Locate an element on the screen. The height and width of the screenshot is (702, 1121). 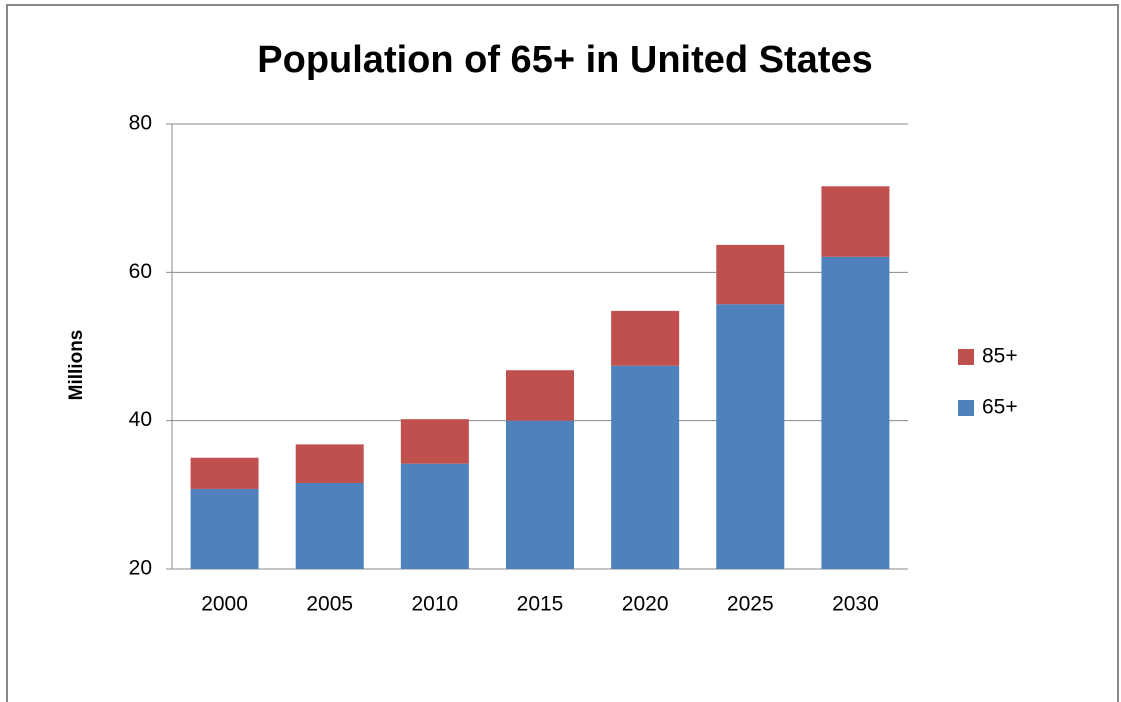
x-tick-label: 2015 is located at coordinates (540, 604).